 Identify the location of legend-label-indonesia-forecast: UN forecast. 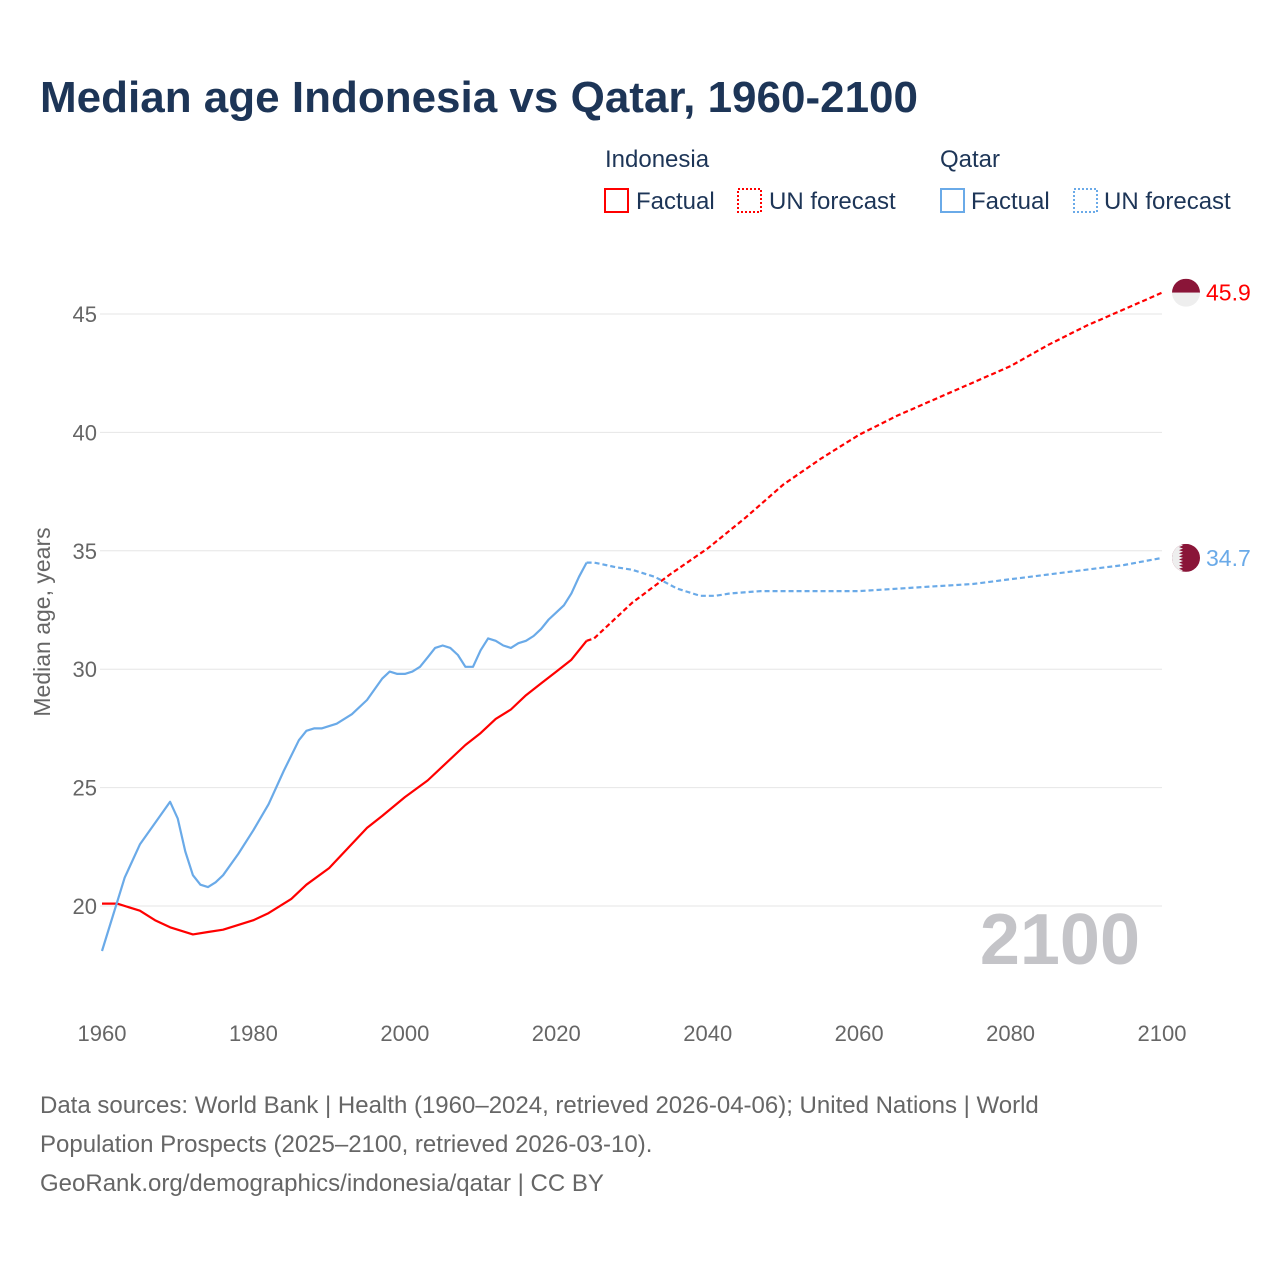
(832, 201).